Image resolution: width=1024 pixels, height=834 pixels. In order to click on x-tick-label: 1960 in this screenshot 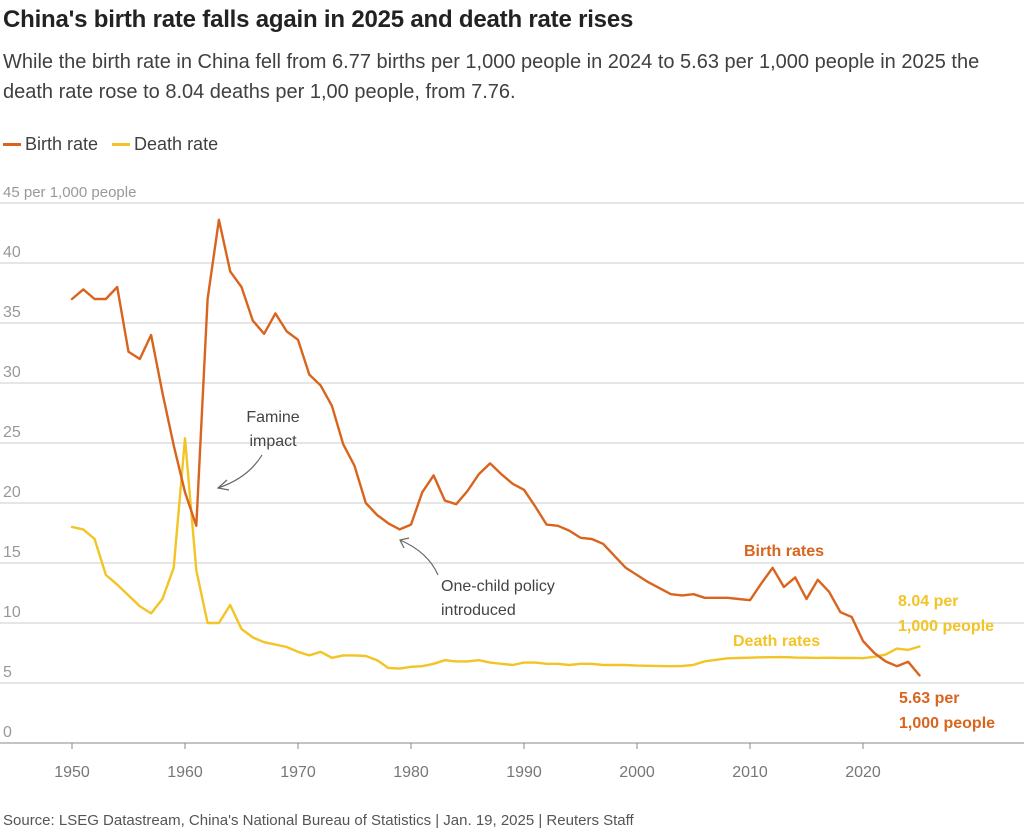, I will do `click(185, 772)`.